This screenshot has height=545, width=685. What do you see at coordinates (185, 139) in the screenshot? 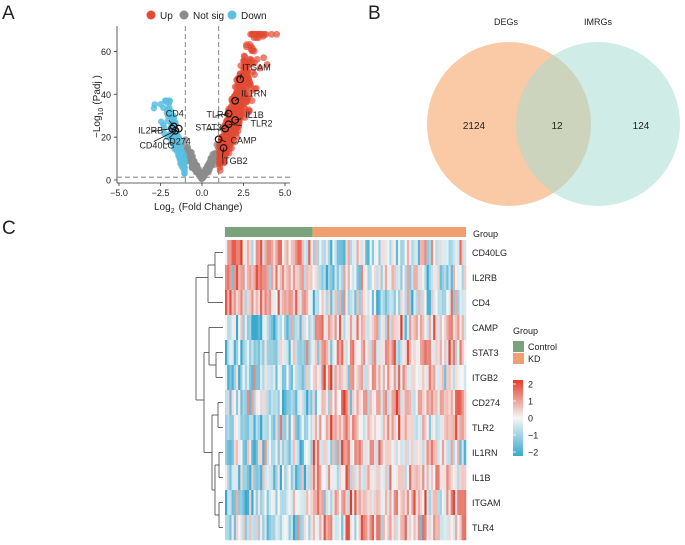
I see `point-not-sig` at bounding box center [185, 139].